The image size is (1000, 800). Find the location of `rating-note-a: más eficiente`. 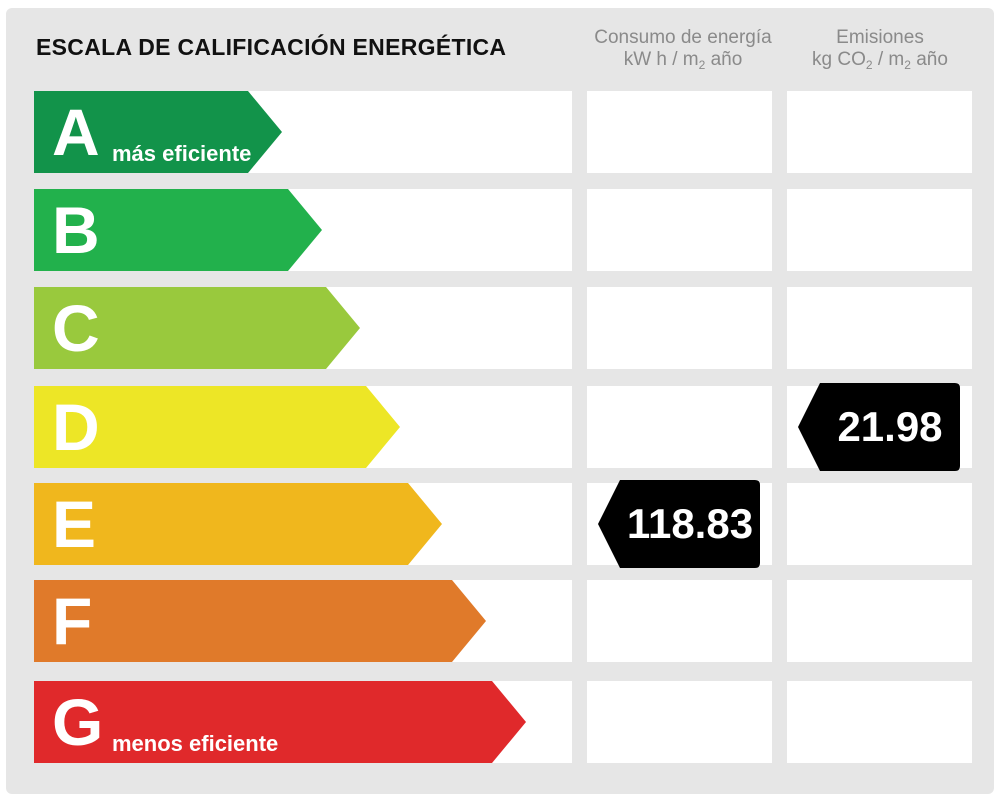

rating-note-a: más eficiente is located at coordinates (182, 153).